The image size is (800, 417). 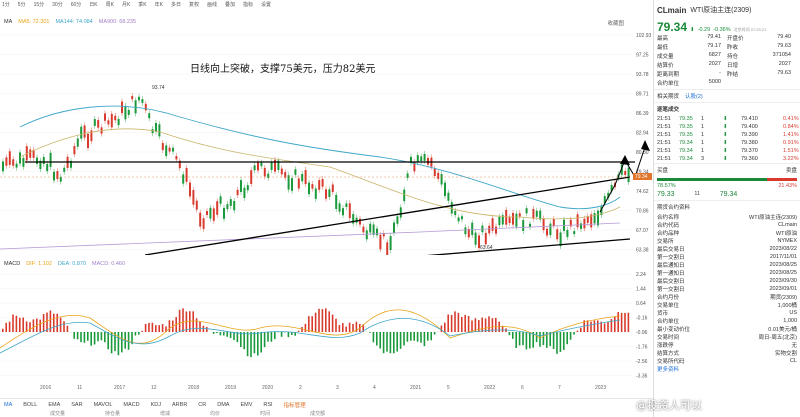 What do you see at coordinates (109, 4) in the screenshot?
I see `period-tab-6: 周K` at bounding box center [109, 4].